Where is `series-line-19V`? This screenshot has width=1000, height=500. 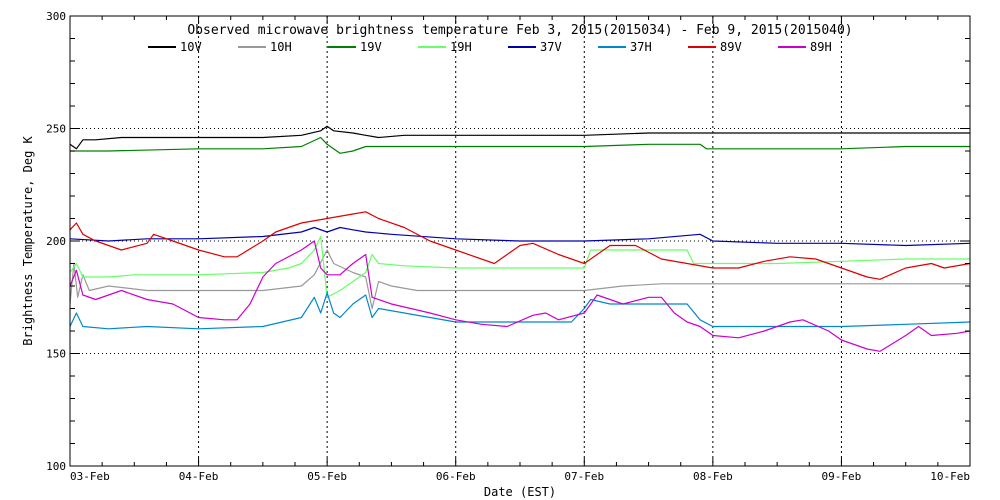 series-line-19V is located at coordinates (520, 145).